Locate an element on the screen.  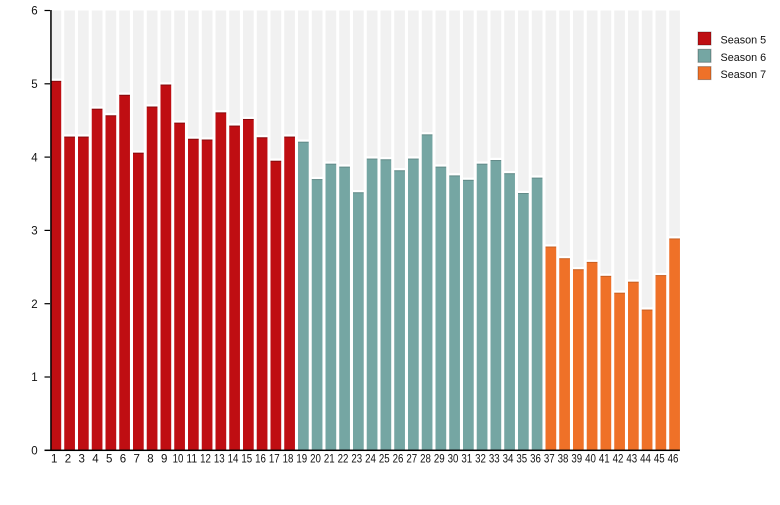
svg-text: 10 is located at coordinates (178, 459).